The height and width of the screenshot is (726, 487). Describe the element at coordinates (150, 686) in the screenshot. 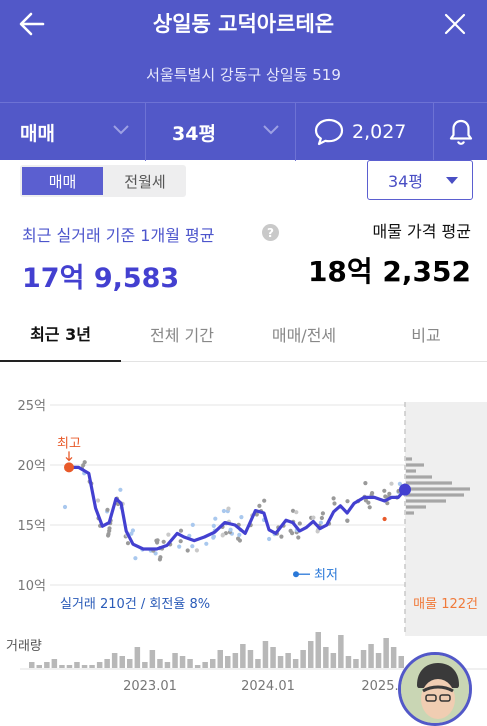

I see `x-tick-label: 2023.01` at that location.